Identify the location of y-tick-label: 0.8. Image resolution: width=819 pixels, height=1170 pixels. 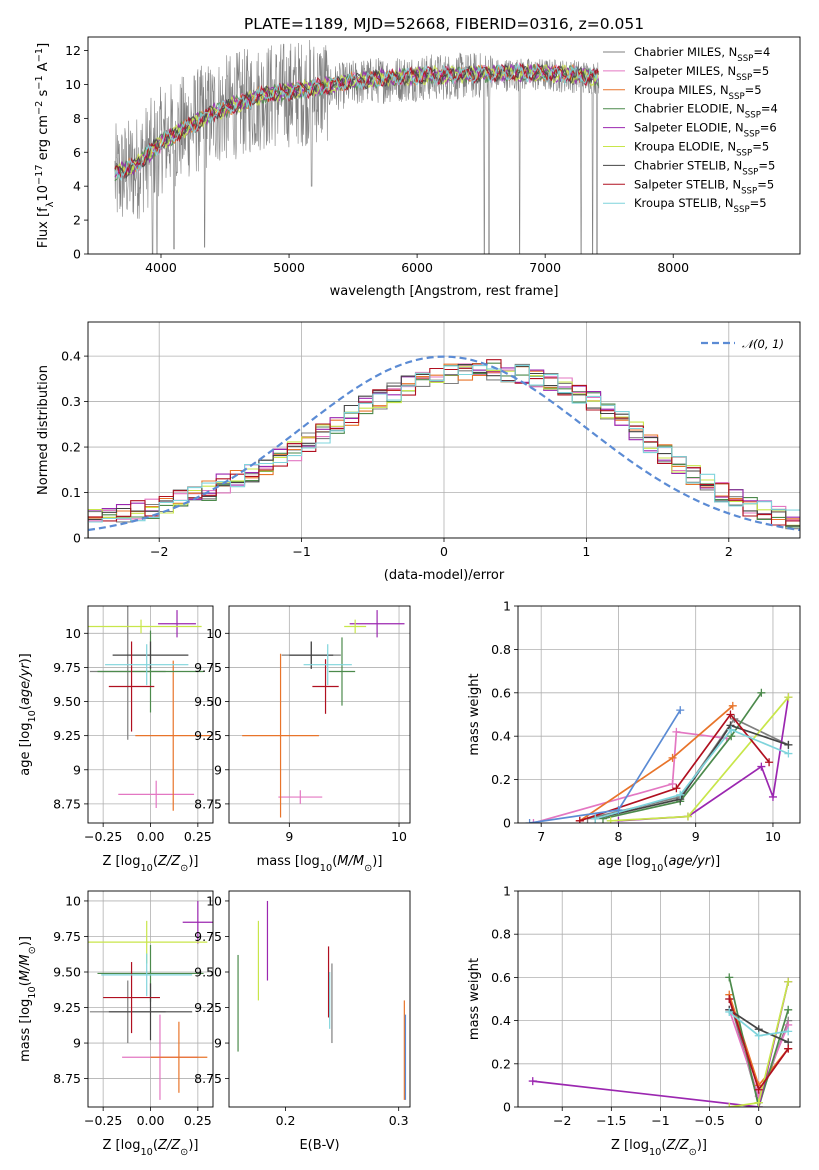
(501, 649).